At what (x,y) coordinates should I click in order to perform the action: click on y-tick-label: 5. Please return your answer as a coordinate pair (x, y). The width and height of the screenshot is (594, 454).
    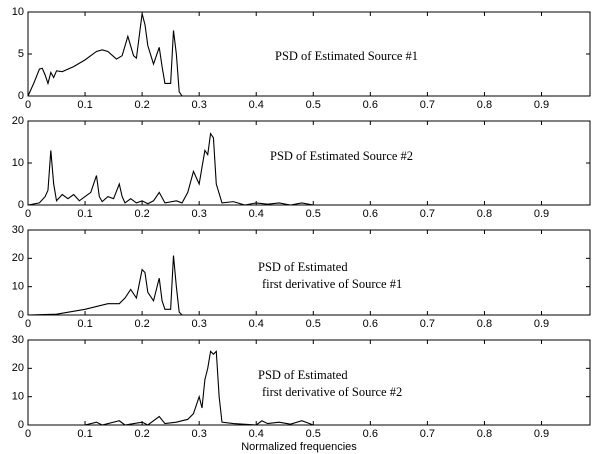
    Looking at the image, I should click on (21, 54).